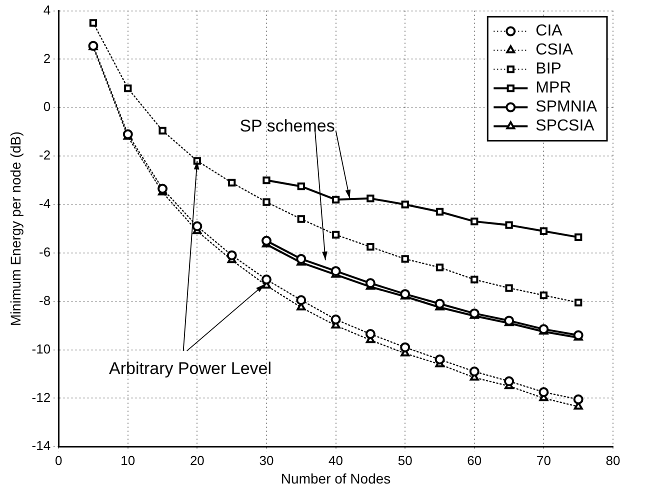 The height and width of the screenshot is (492, 653). Describe the element at coordinates (554, 88) in the screenshot. I see `legend-label: MPR` at that location.